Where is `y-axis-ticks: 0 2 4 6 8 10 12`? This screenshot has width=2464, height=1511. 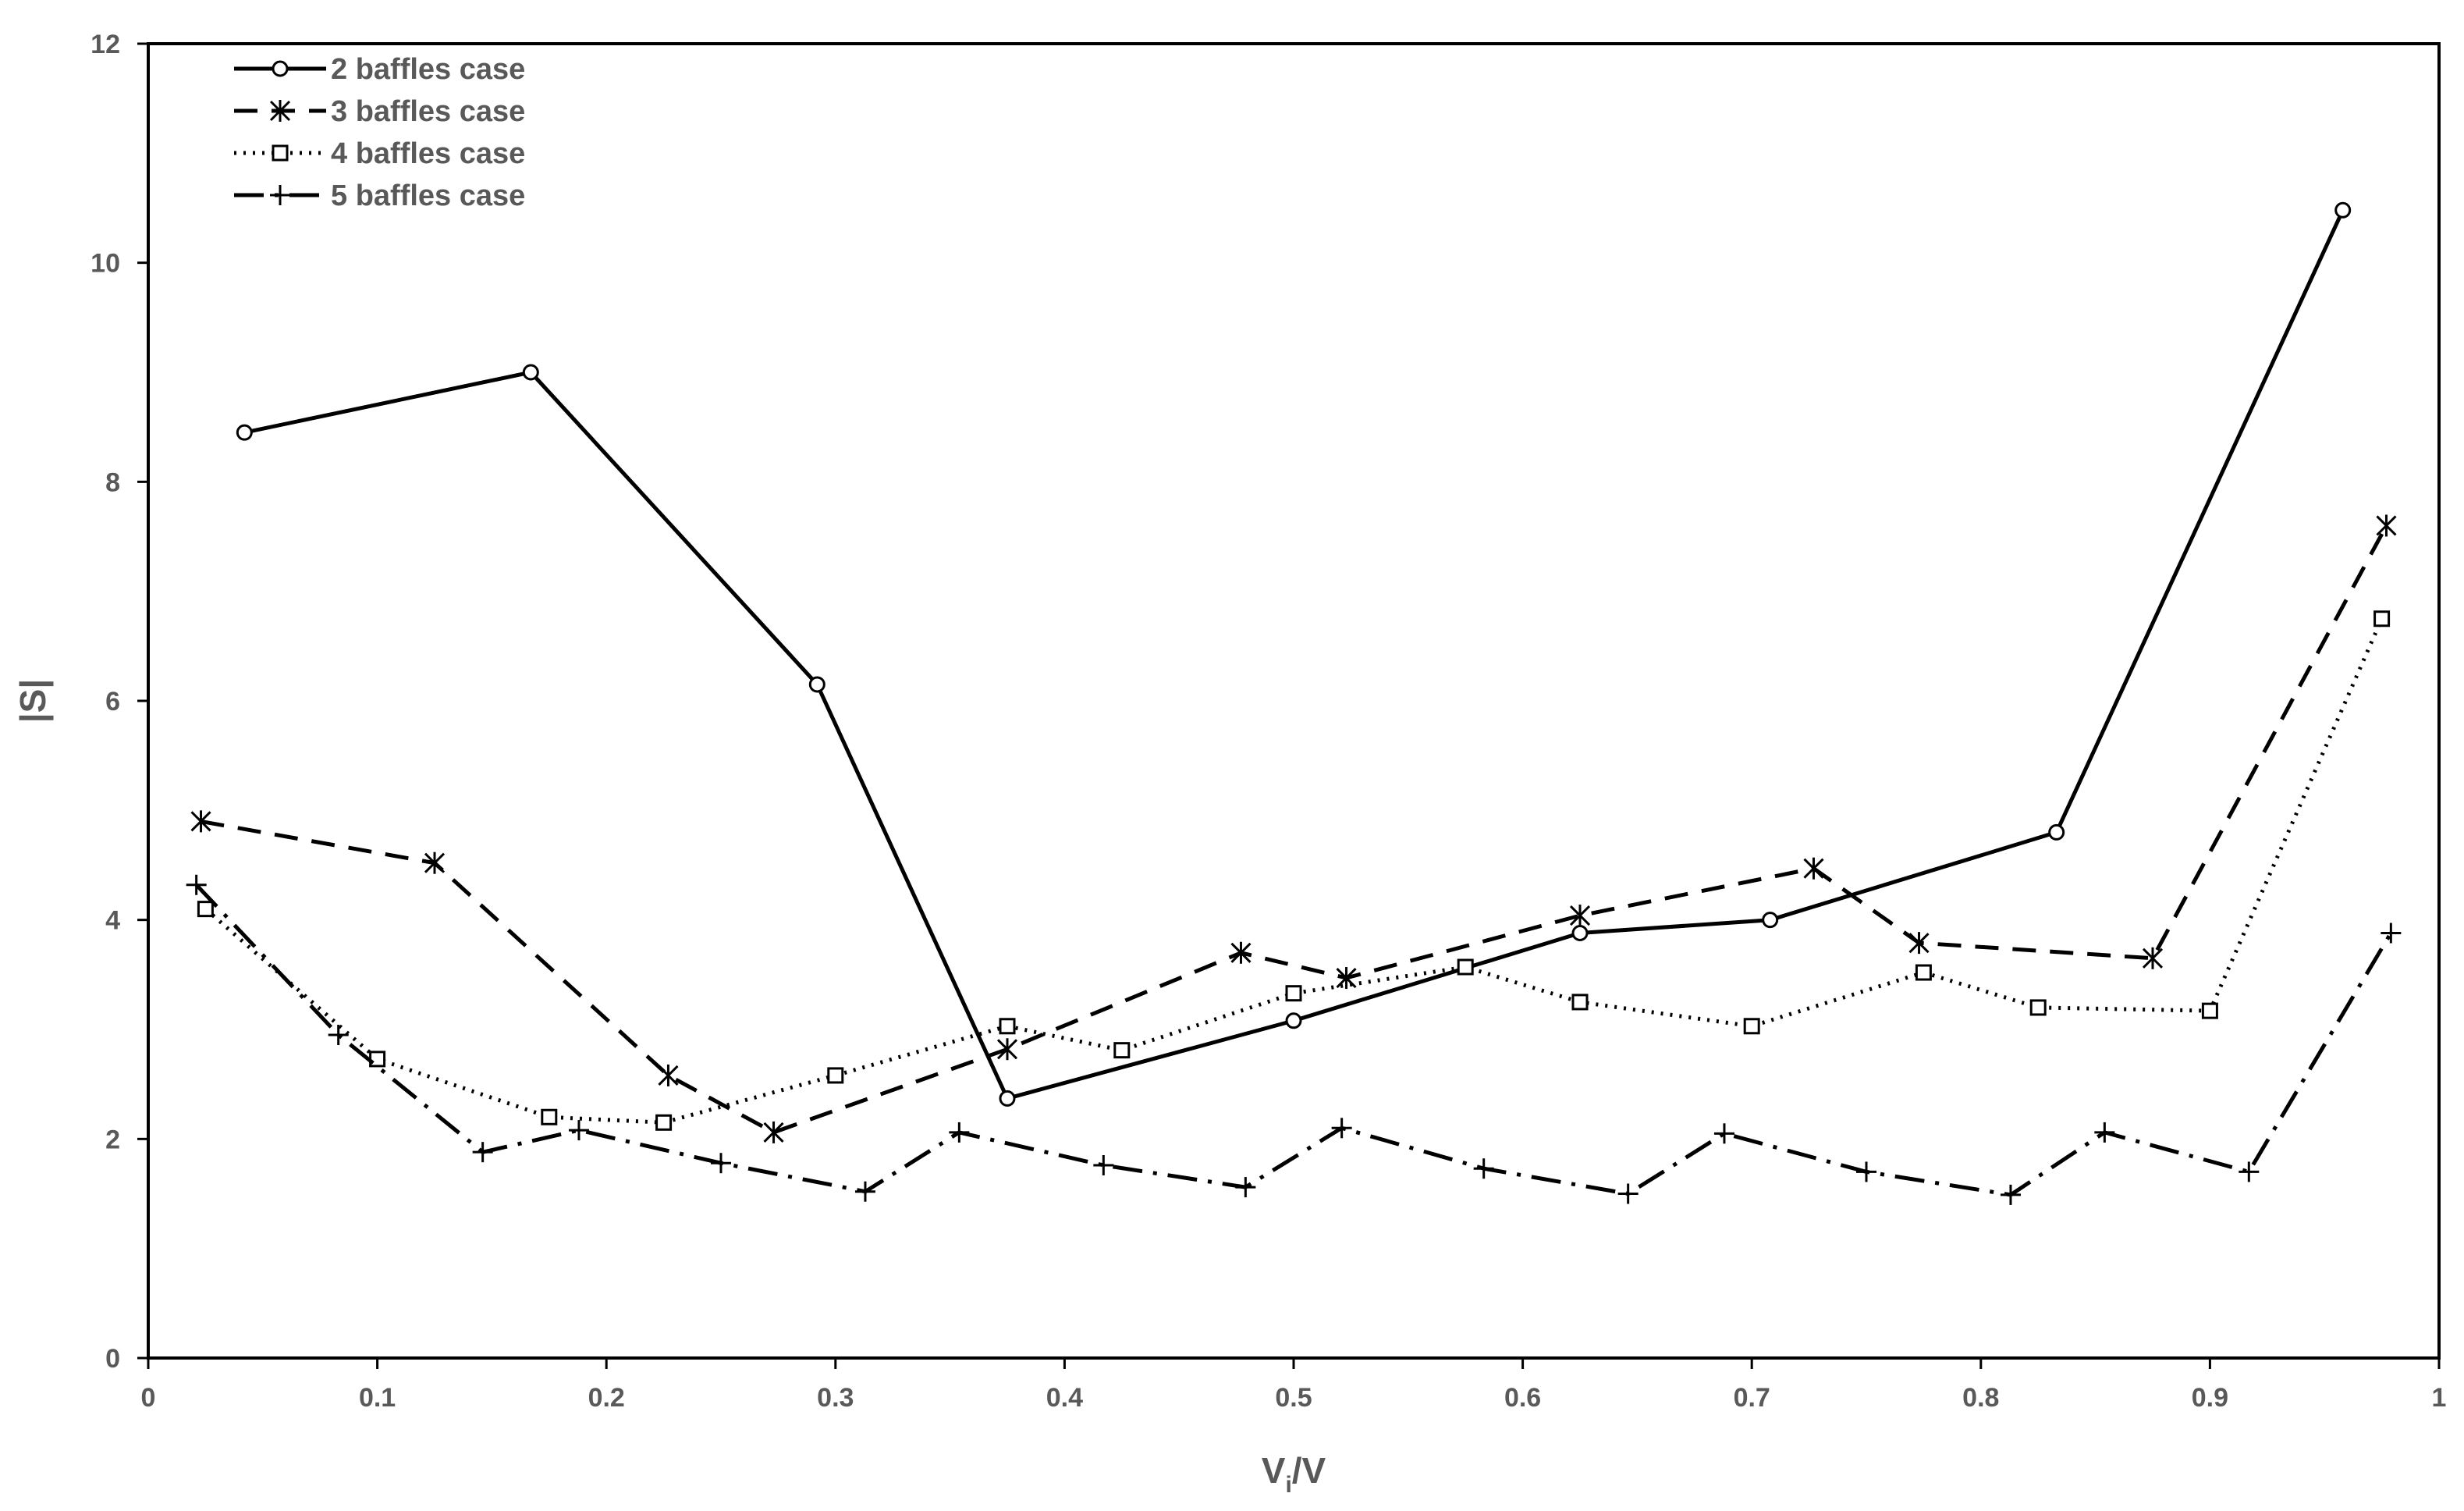 y-axis-ticks: 0 2 4 6 8 10 12 is located at coordinates (119, 702).